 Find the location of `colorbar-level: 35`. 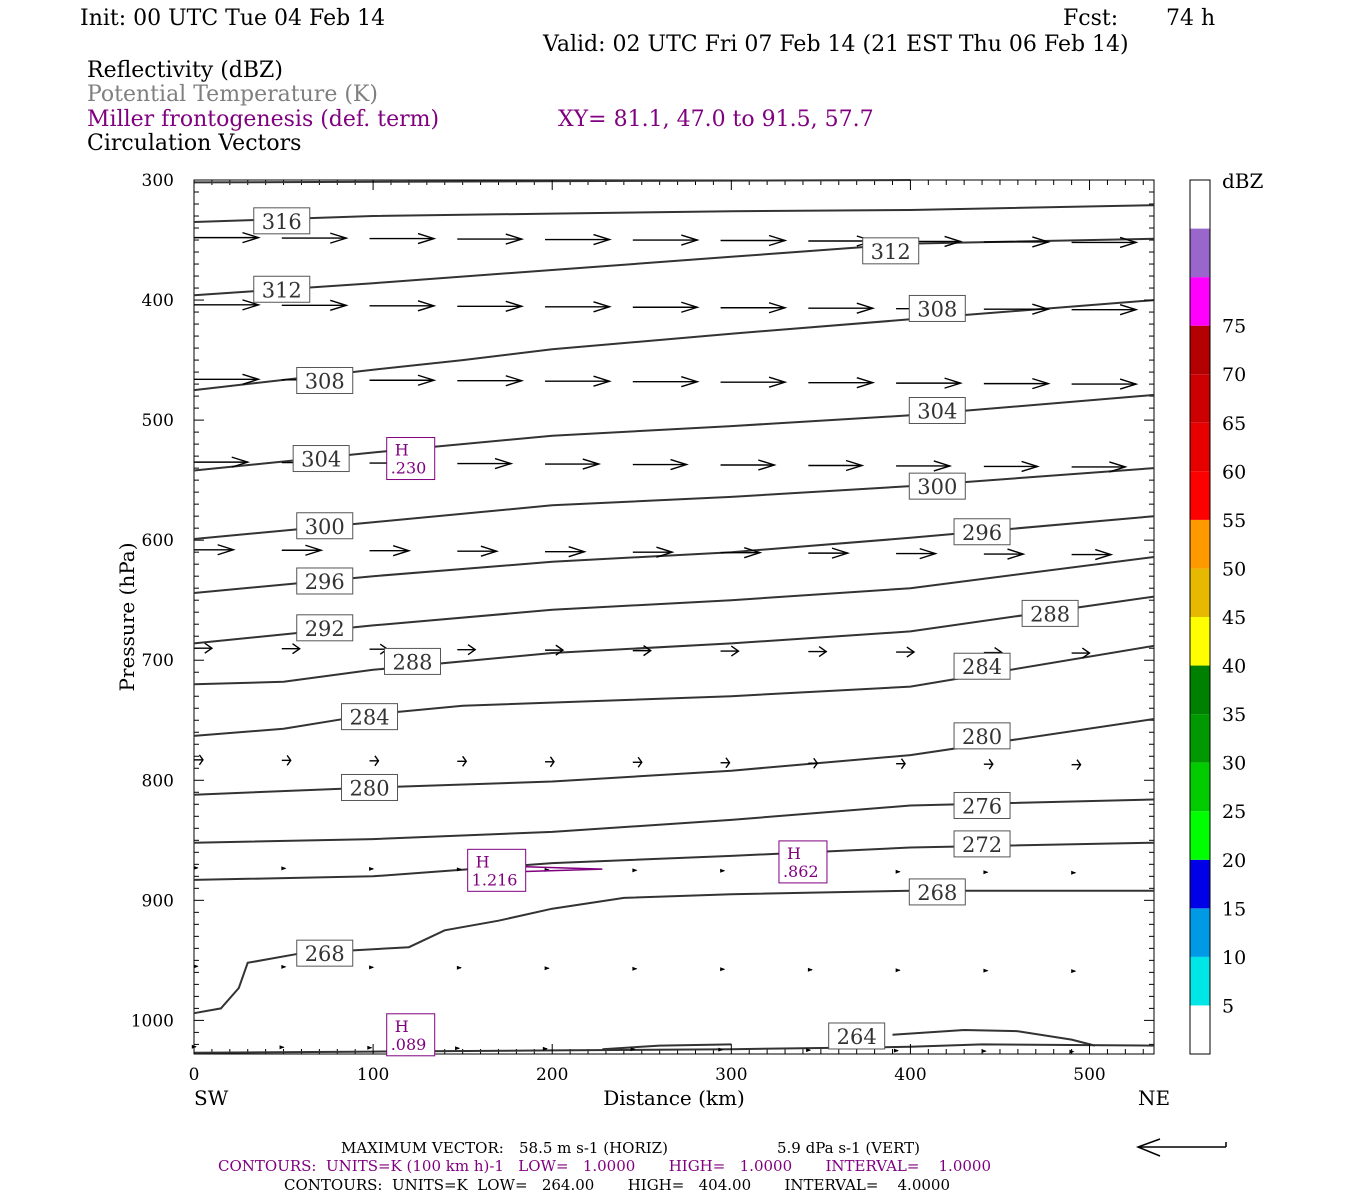

colorbar-level: 35 is located at coordinates (1234, 715).